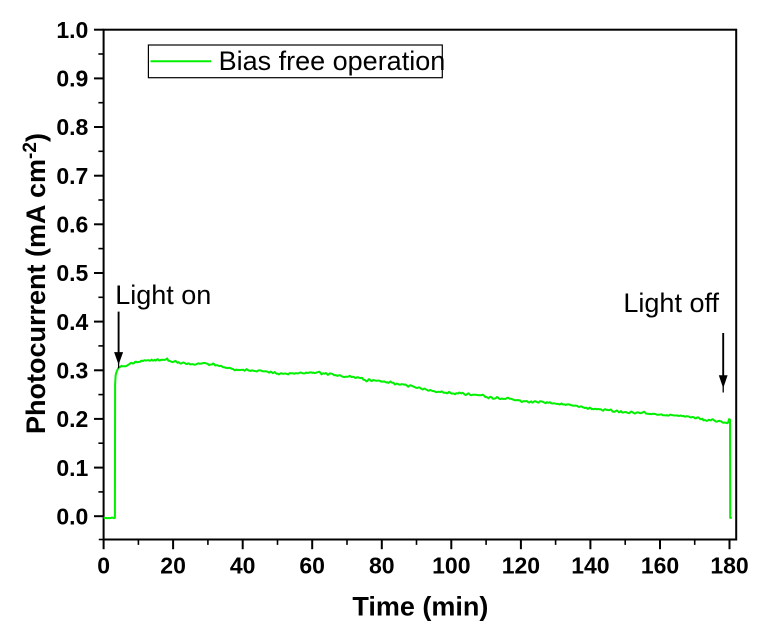  I want to click on svg-text: 0.7, so click(72, 176).